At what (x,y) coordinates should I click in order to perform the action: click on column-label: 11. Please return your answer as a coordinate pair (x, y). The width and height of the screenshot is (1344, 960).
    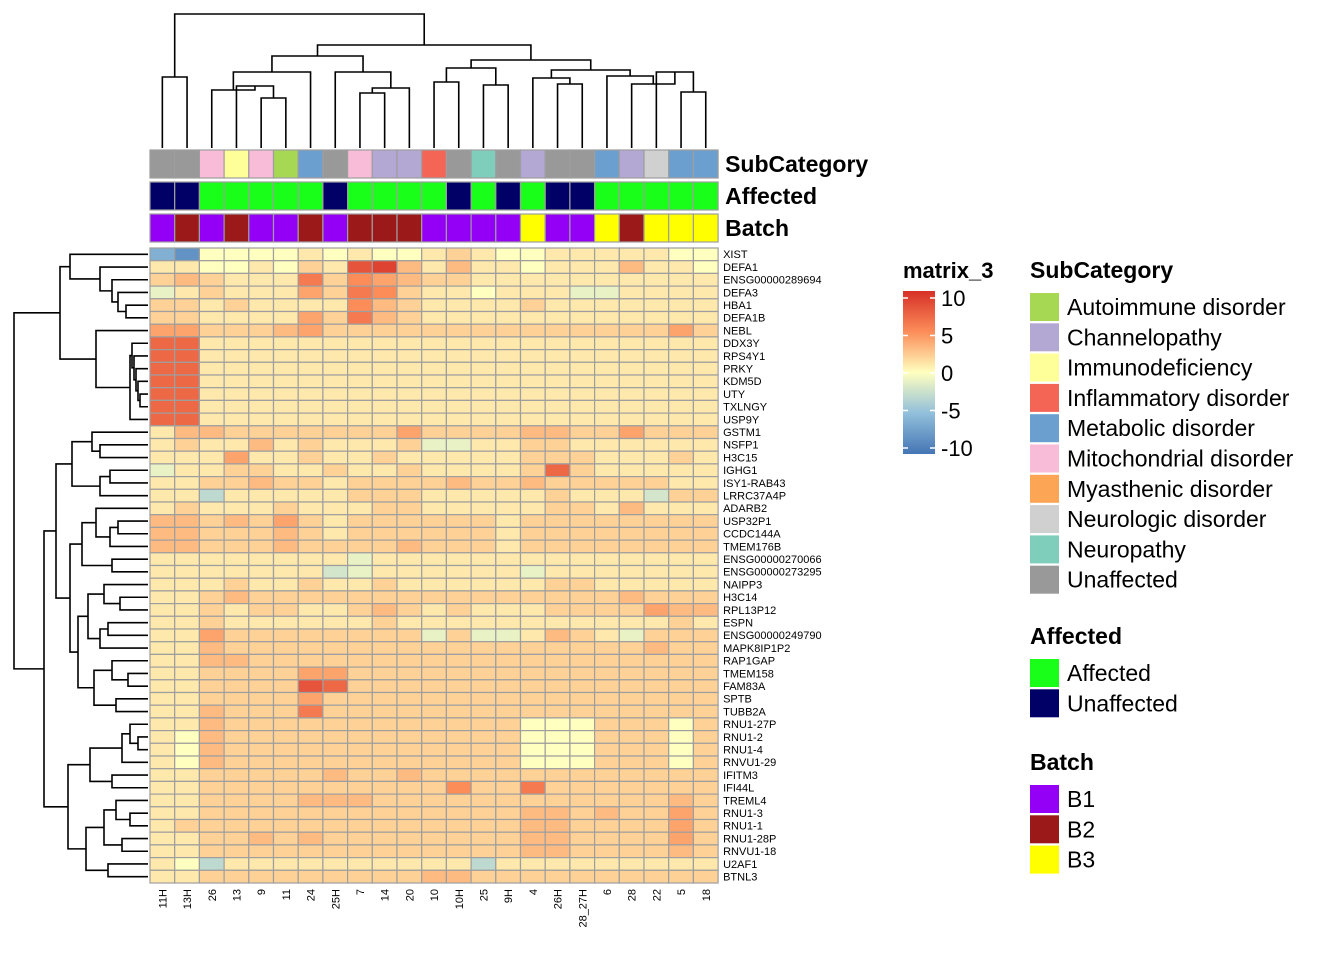
    Looking at the image, I should click on (287, 894).